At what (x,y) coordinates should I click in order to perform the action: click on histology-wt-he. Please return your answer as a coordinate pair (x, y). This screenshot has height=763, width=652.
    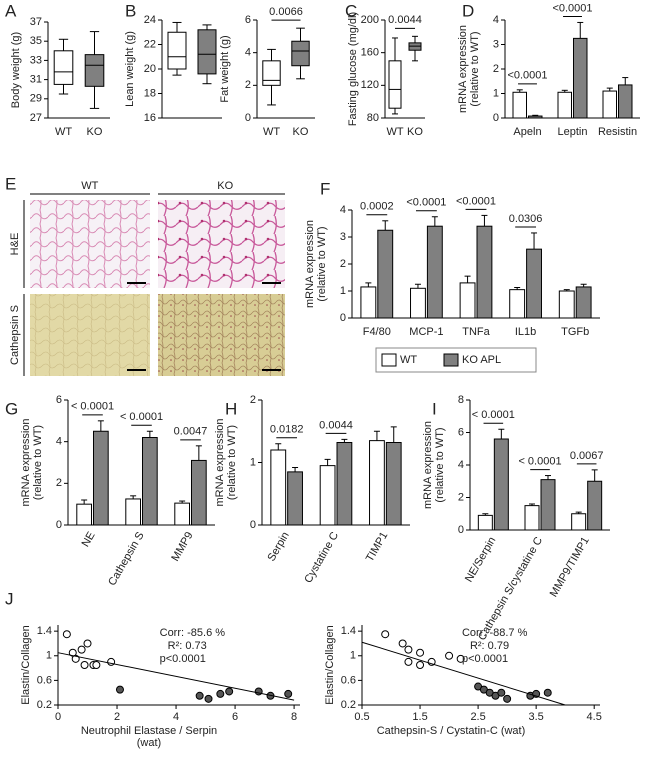
    Looking at the image, I should click on (90, 244).